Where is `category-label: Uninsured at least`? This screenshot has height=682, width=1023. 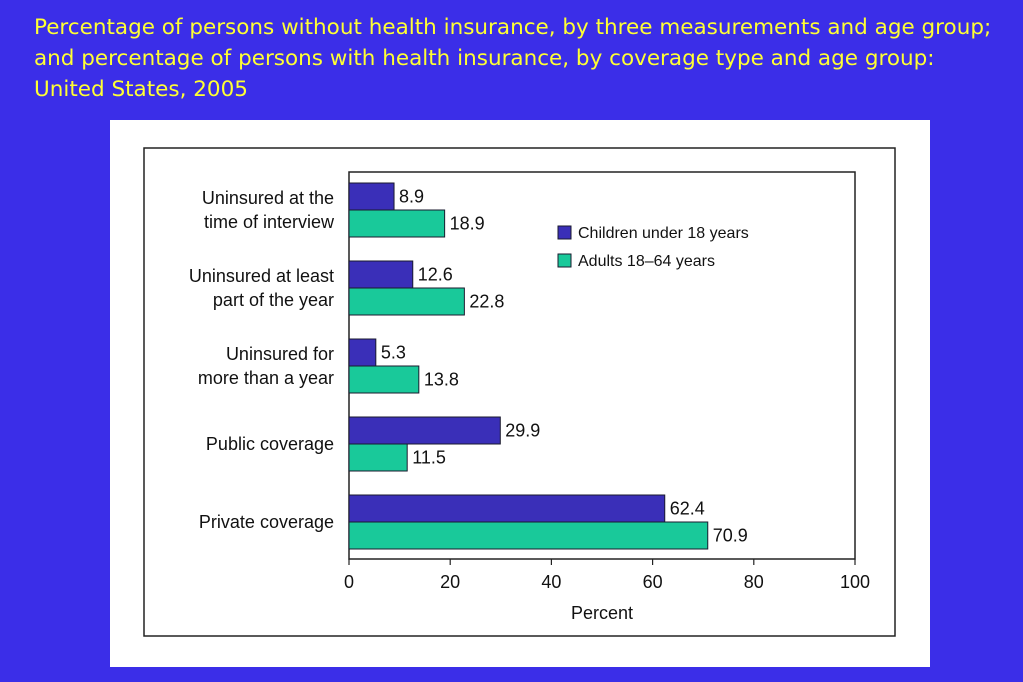 category-label: Uninsured at least is located at coordinates (261, 276).